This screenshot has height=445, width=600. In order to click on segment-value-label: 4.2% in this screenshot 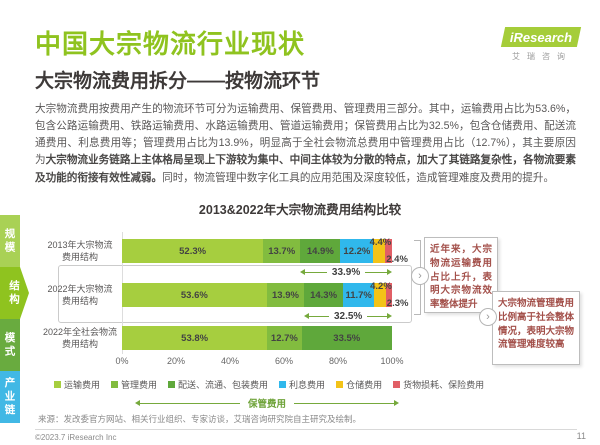, I will do `click(381, 286)`.